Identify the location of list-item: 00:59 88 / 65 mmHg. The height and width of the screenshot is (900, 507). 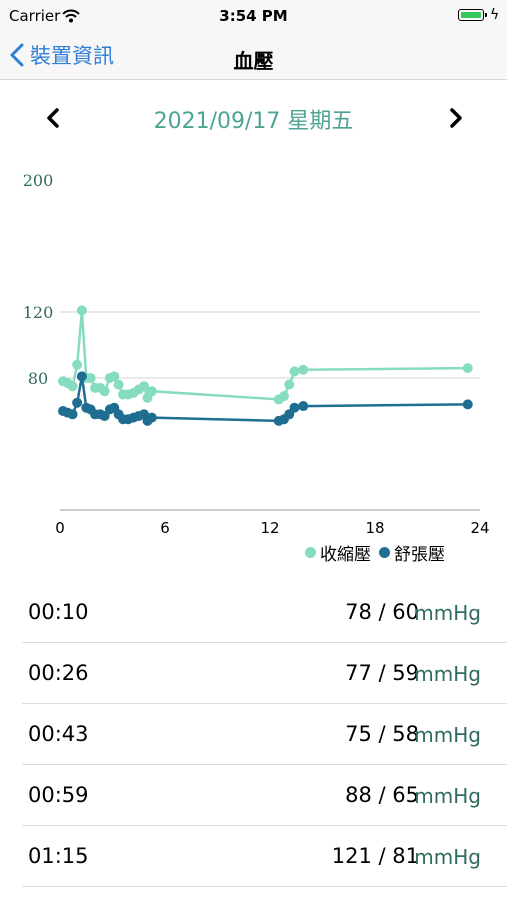
(264, 795).